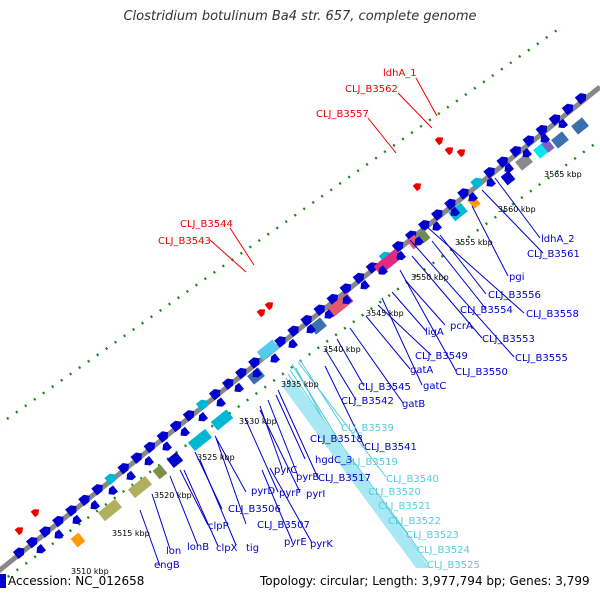 The width and height of the screenshot is (600, 600). What do you see at coordinates (552, 314) in the screenshot?
I see `gene-label: CLJ_B3558` at bounding box center [552, 314].